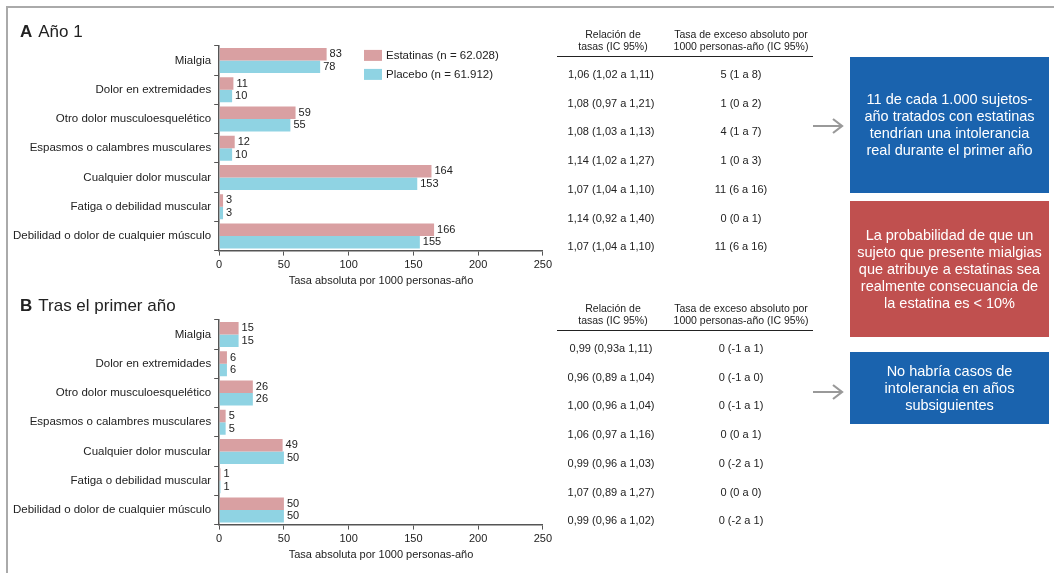  Describe the element at coordinates (611, 160) in the screenshot. I see `text: 1,14 (1,02 a 1,27)` at that location.